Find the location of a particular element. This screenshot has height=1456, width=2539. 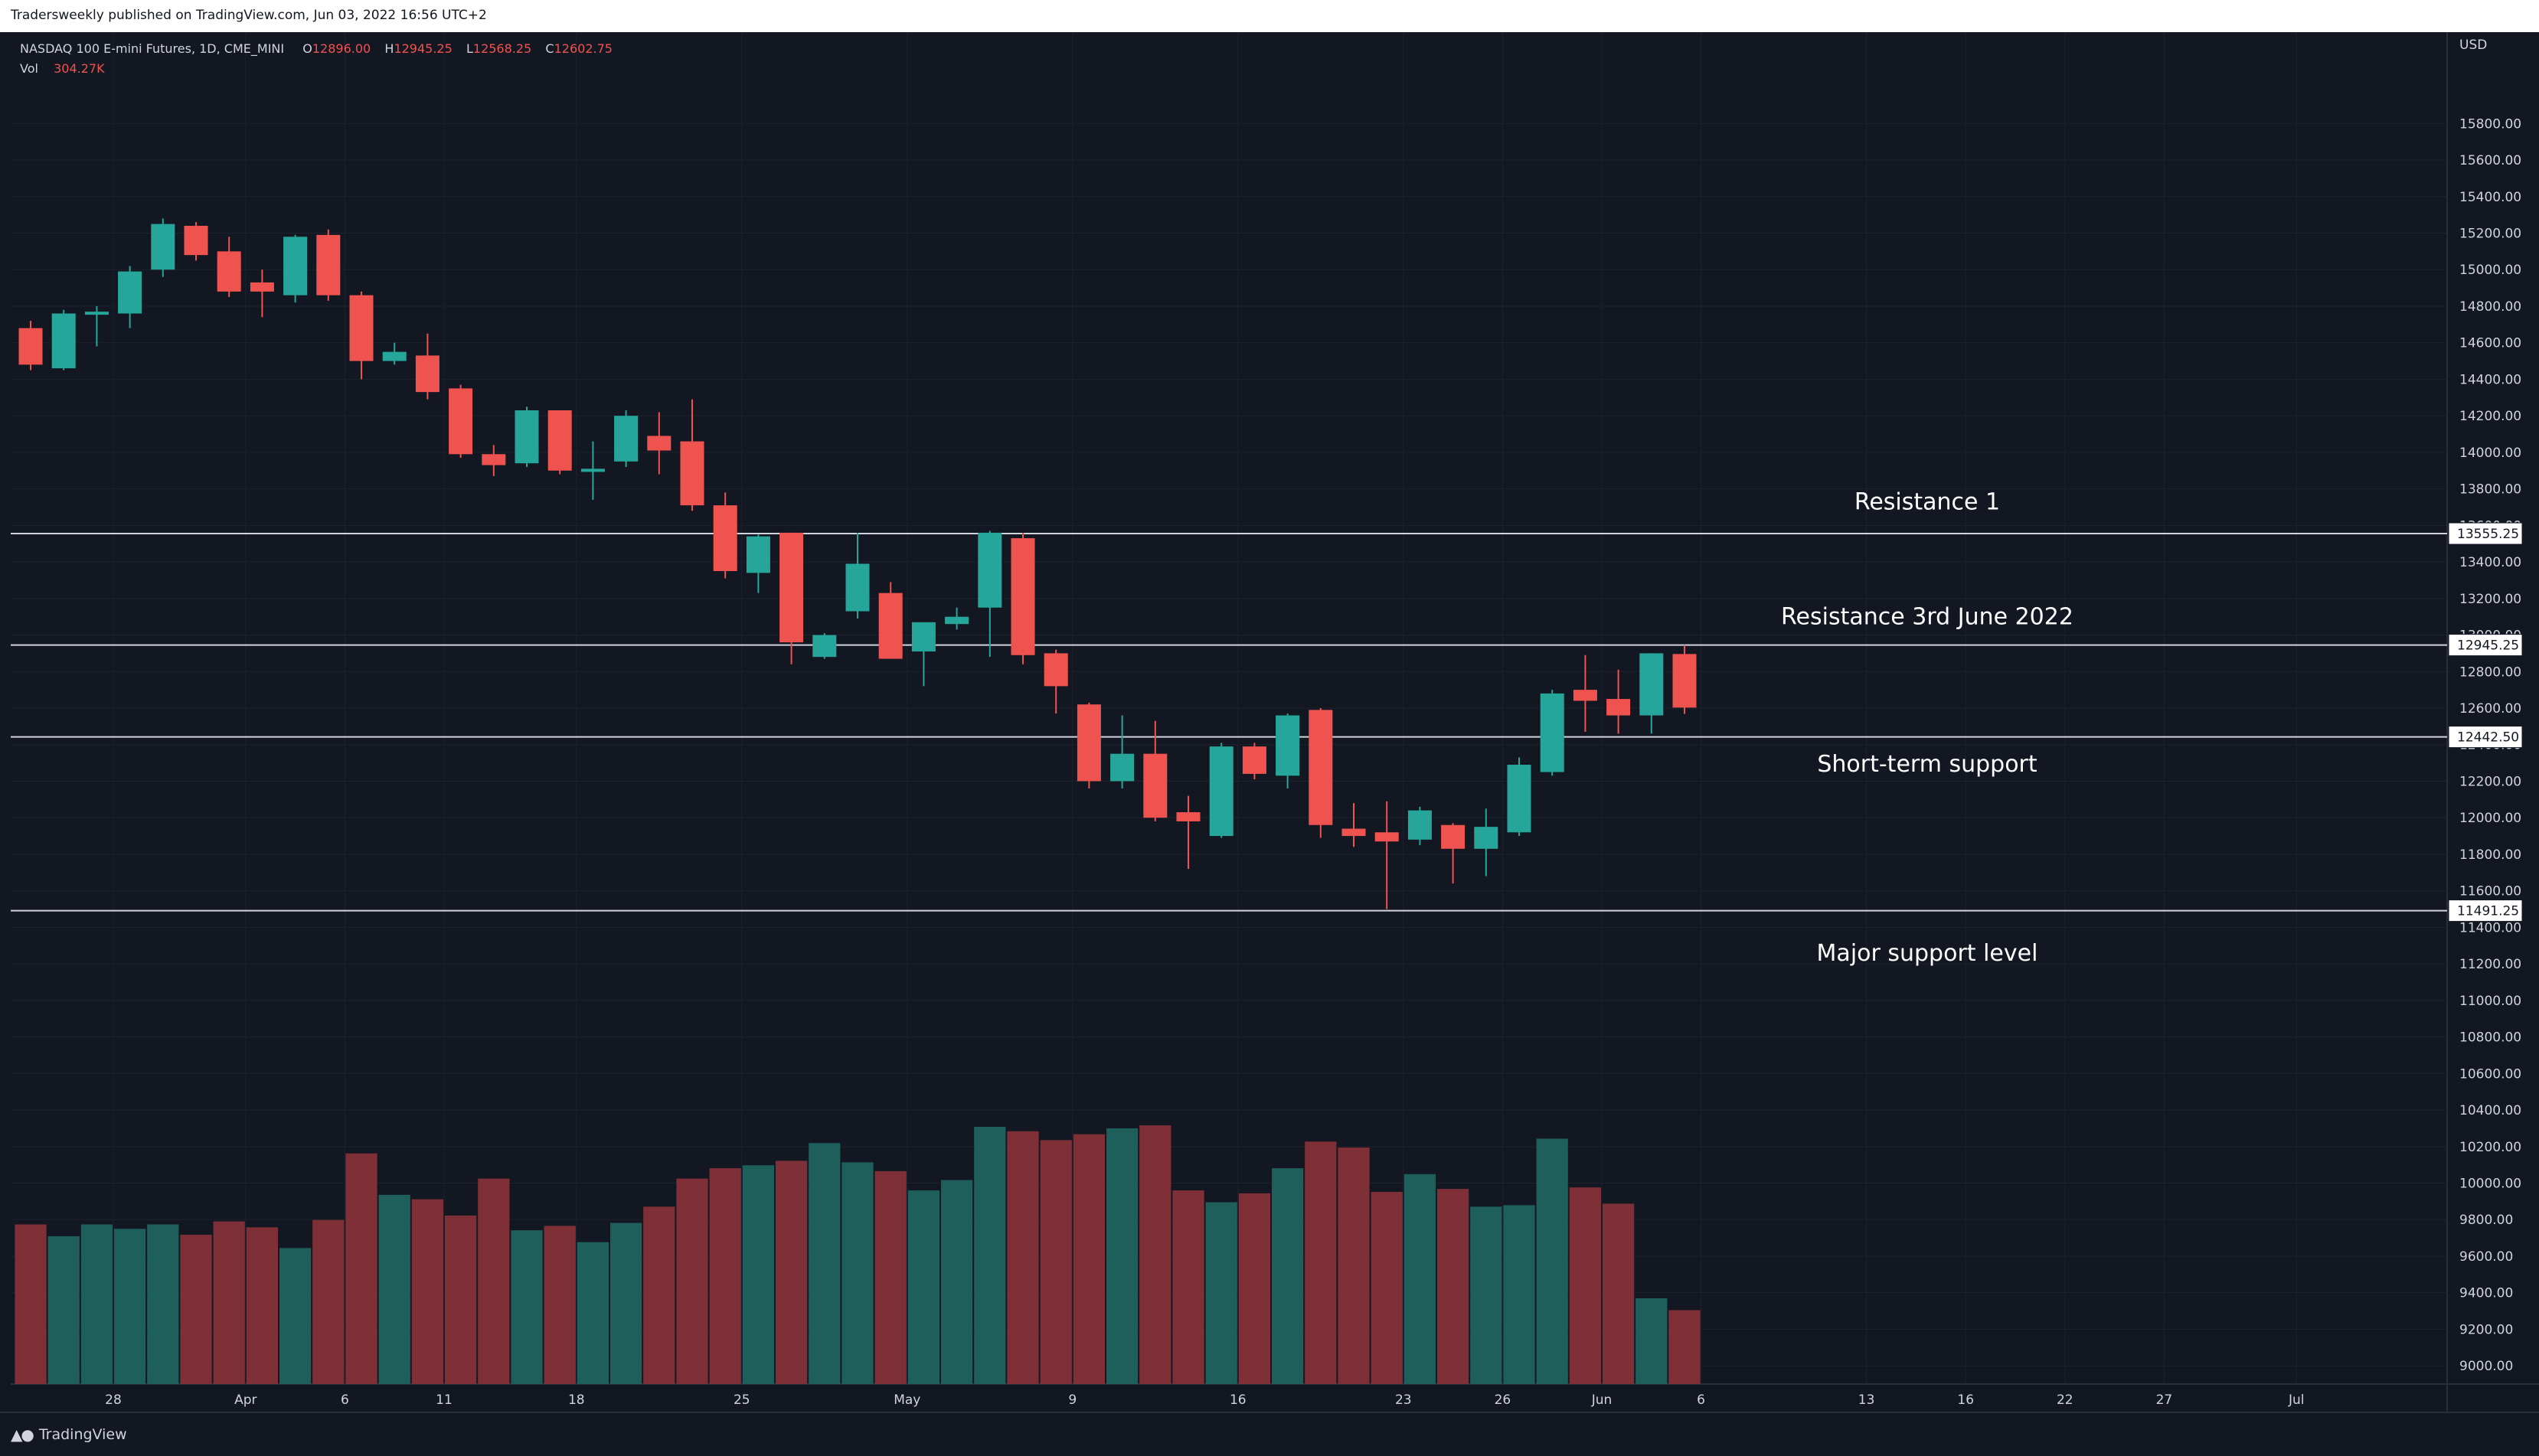

price-tick-label: 9000.00 is located at coordinates (2486, 1367).